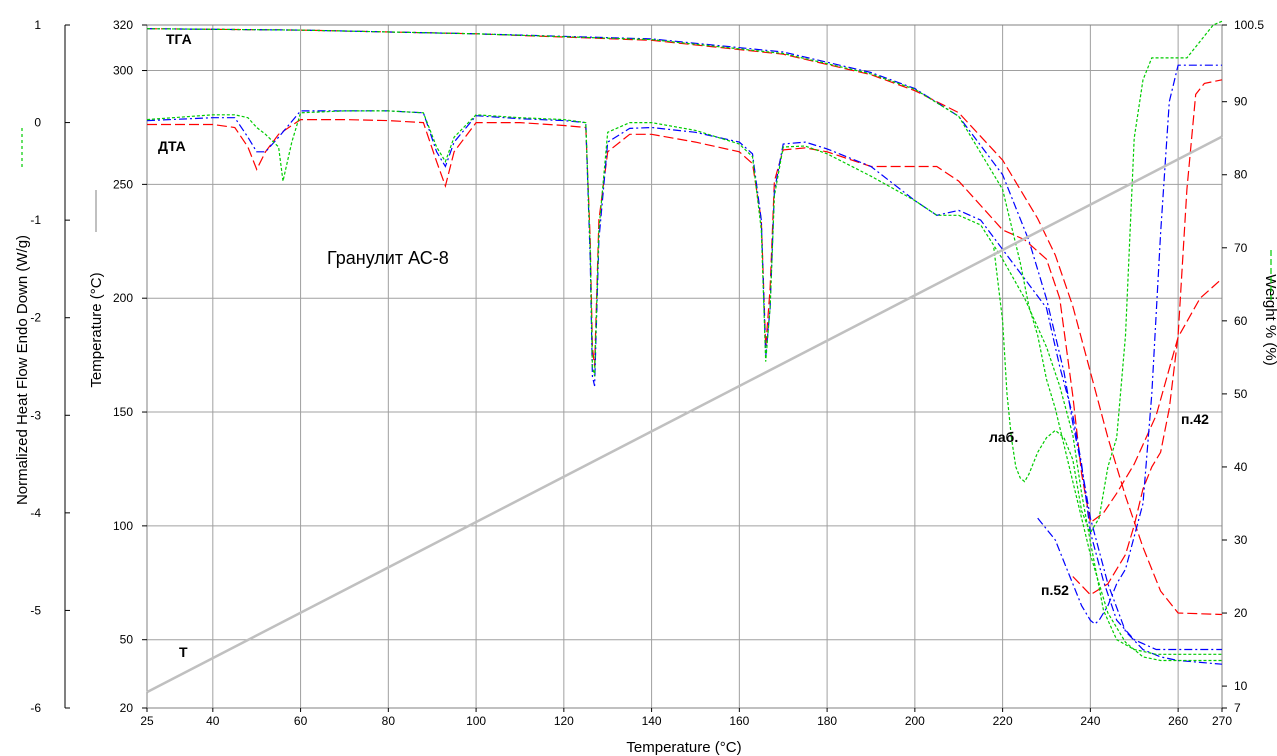 The width and height of the screenshot is (1277, 756). I want to click on x-tick-label: 40, so click(213, 721).